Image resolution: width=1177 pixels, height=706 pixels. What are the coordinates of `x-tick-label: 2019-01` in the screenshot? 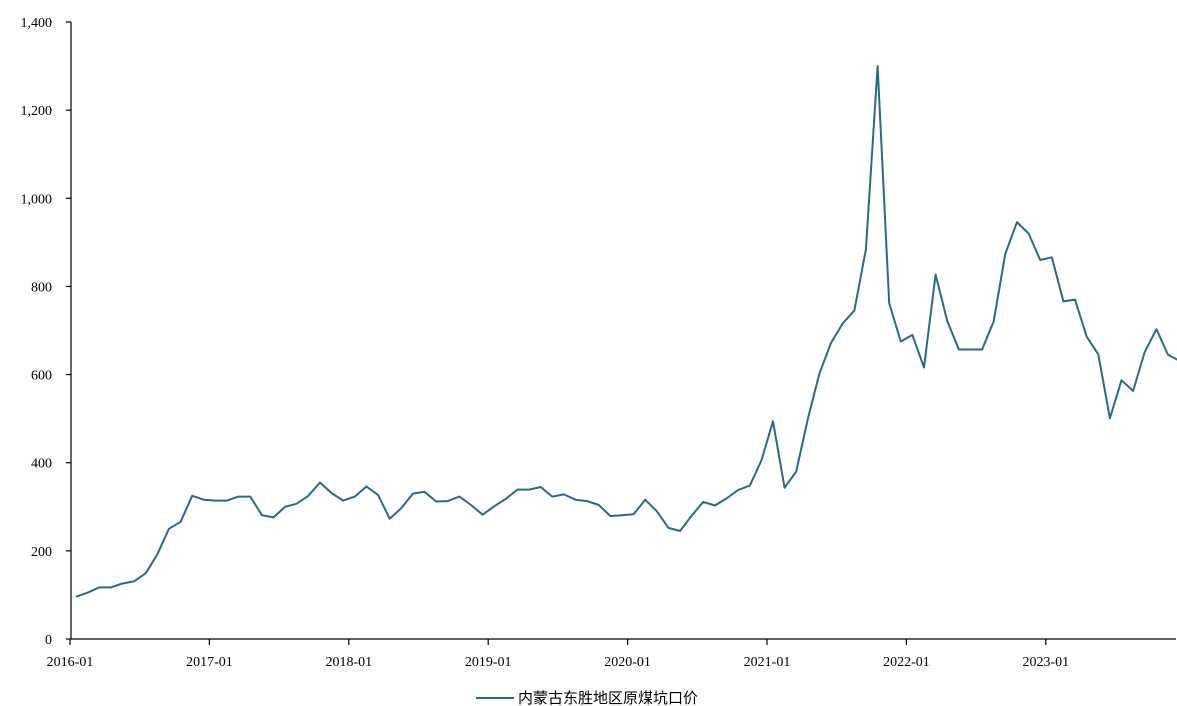 It's located at (488, 662).